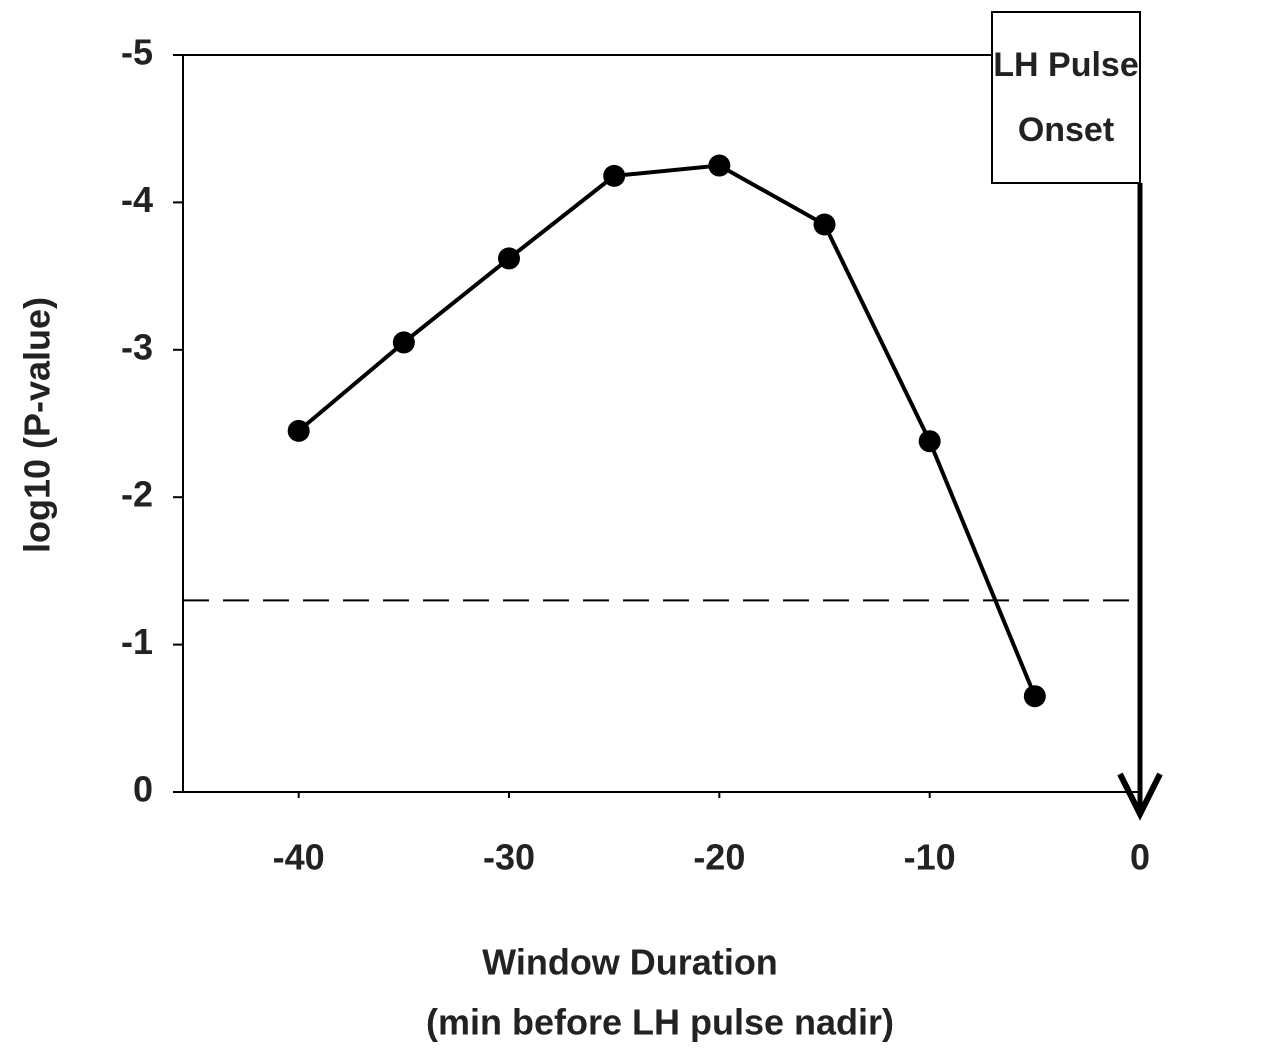 This screenshot has height=1049, width=1268. Describe the element at coordinates (930, 857) in the screenshot. I see `x-tick-label: -10` at that location.